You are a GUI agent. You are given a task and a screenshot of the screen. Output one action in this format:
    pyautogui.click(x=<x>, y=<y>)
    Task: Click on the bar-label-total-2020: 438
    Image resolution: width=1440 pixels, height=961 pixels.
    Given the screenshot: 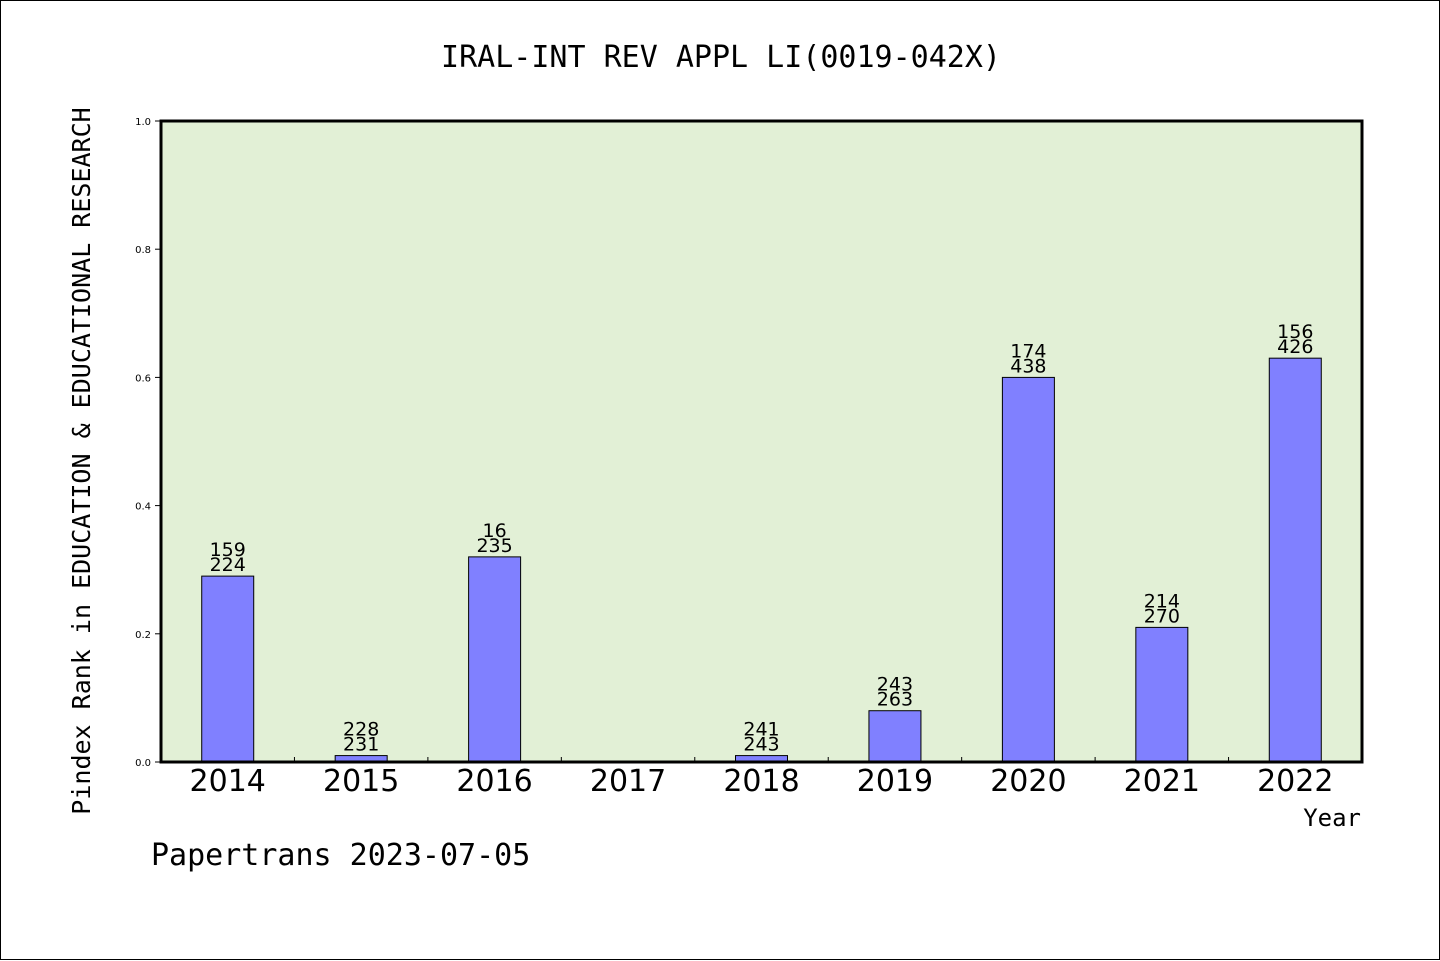 What is the action you would take?
    pyautogui.click(x=1028, y=366)
    